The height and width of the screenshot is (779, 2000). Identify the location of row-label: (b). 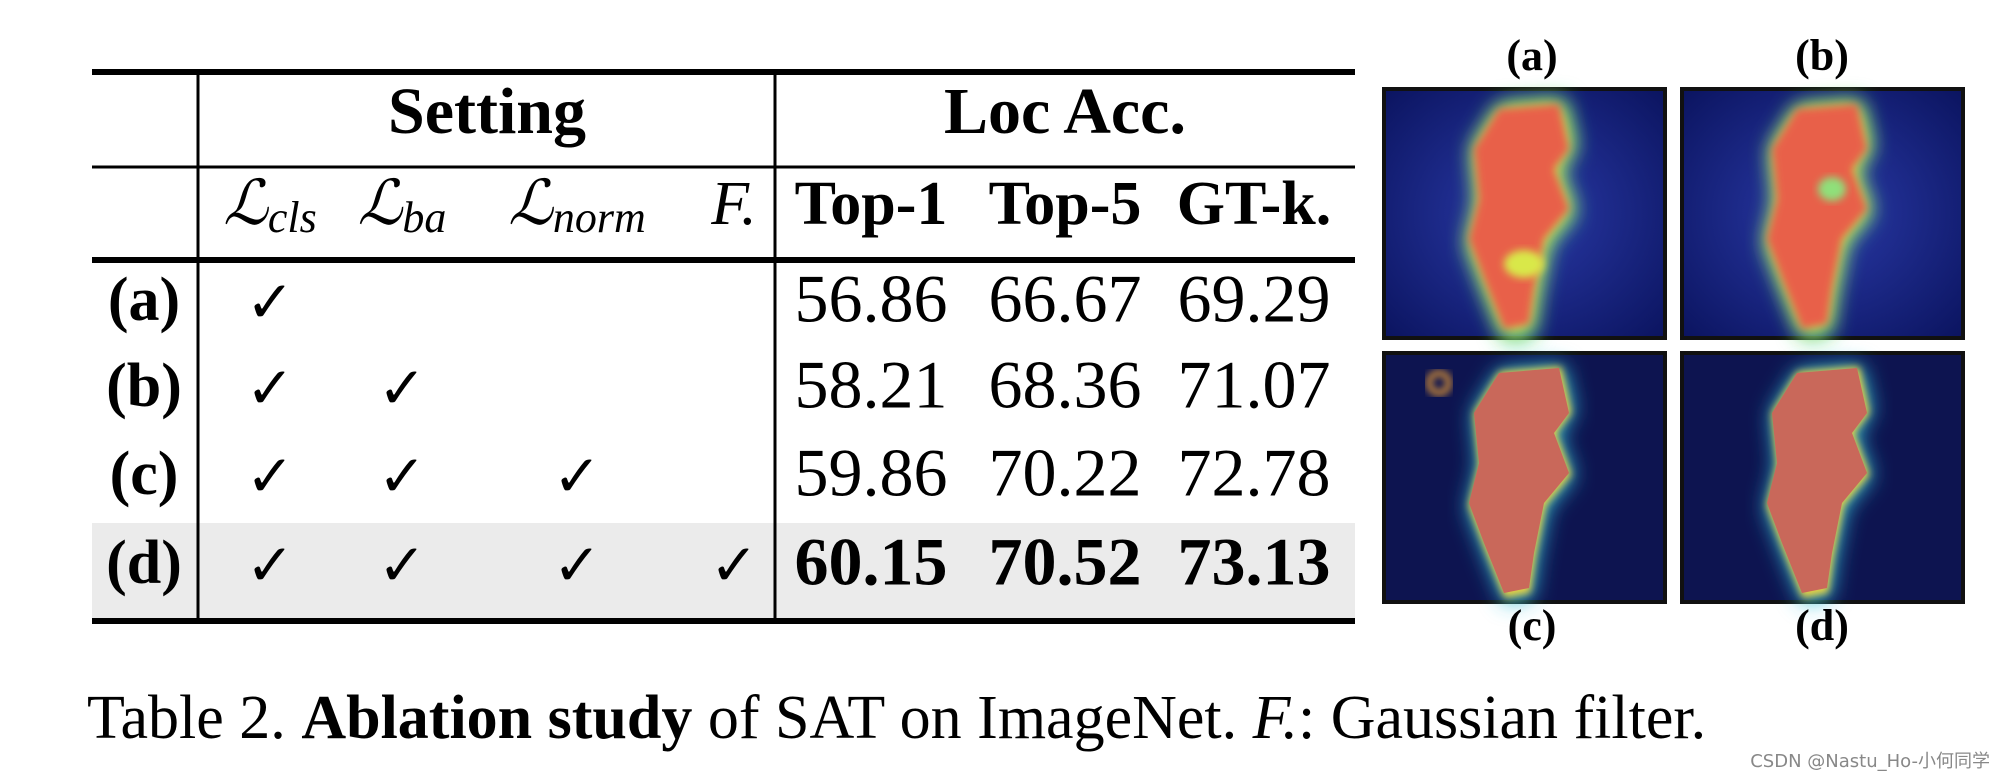
(144, 386).